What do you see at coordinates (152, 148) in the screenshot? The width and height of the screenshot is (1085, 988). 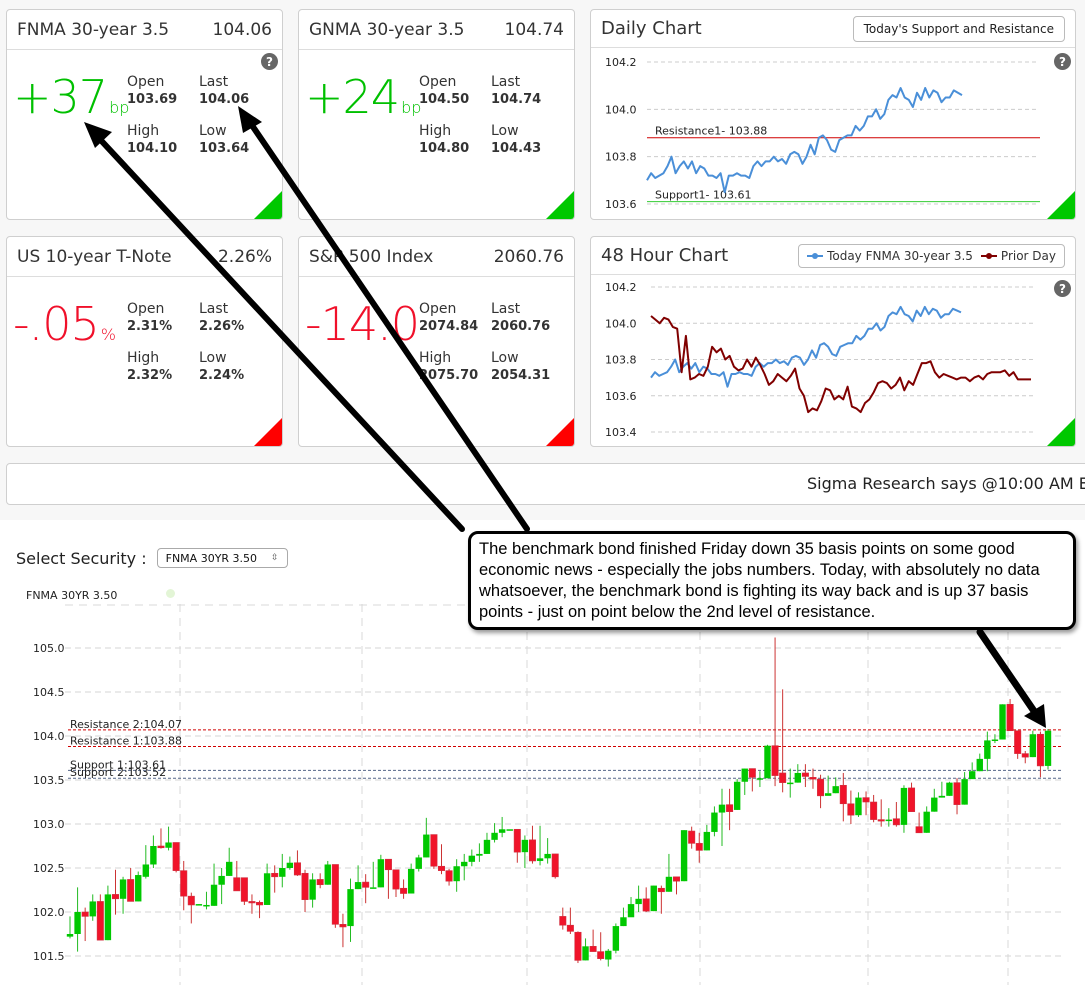 I see `stat-value: 104.10` at bounding box center [152, 148].